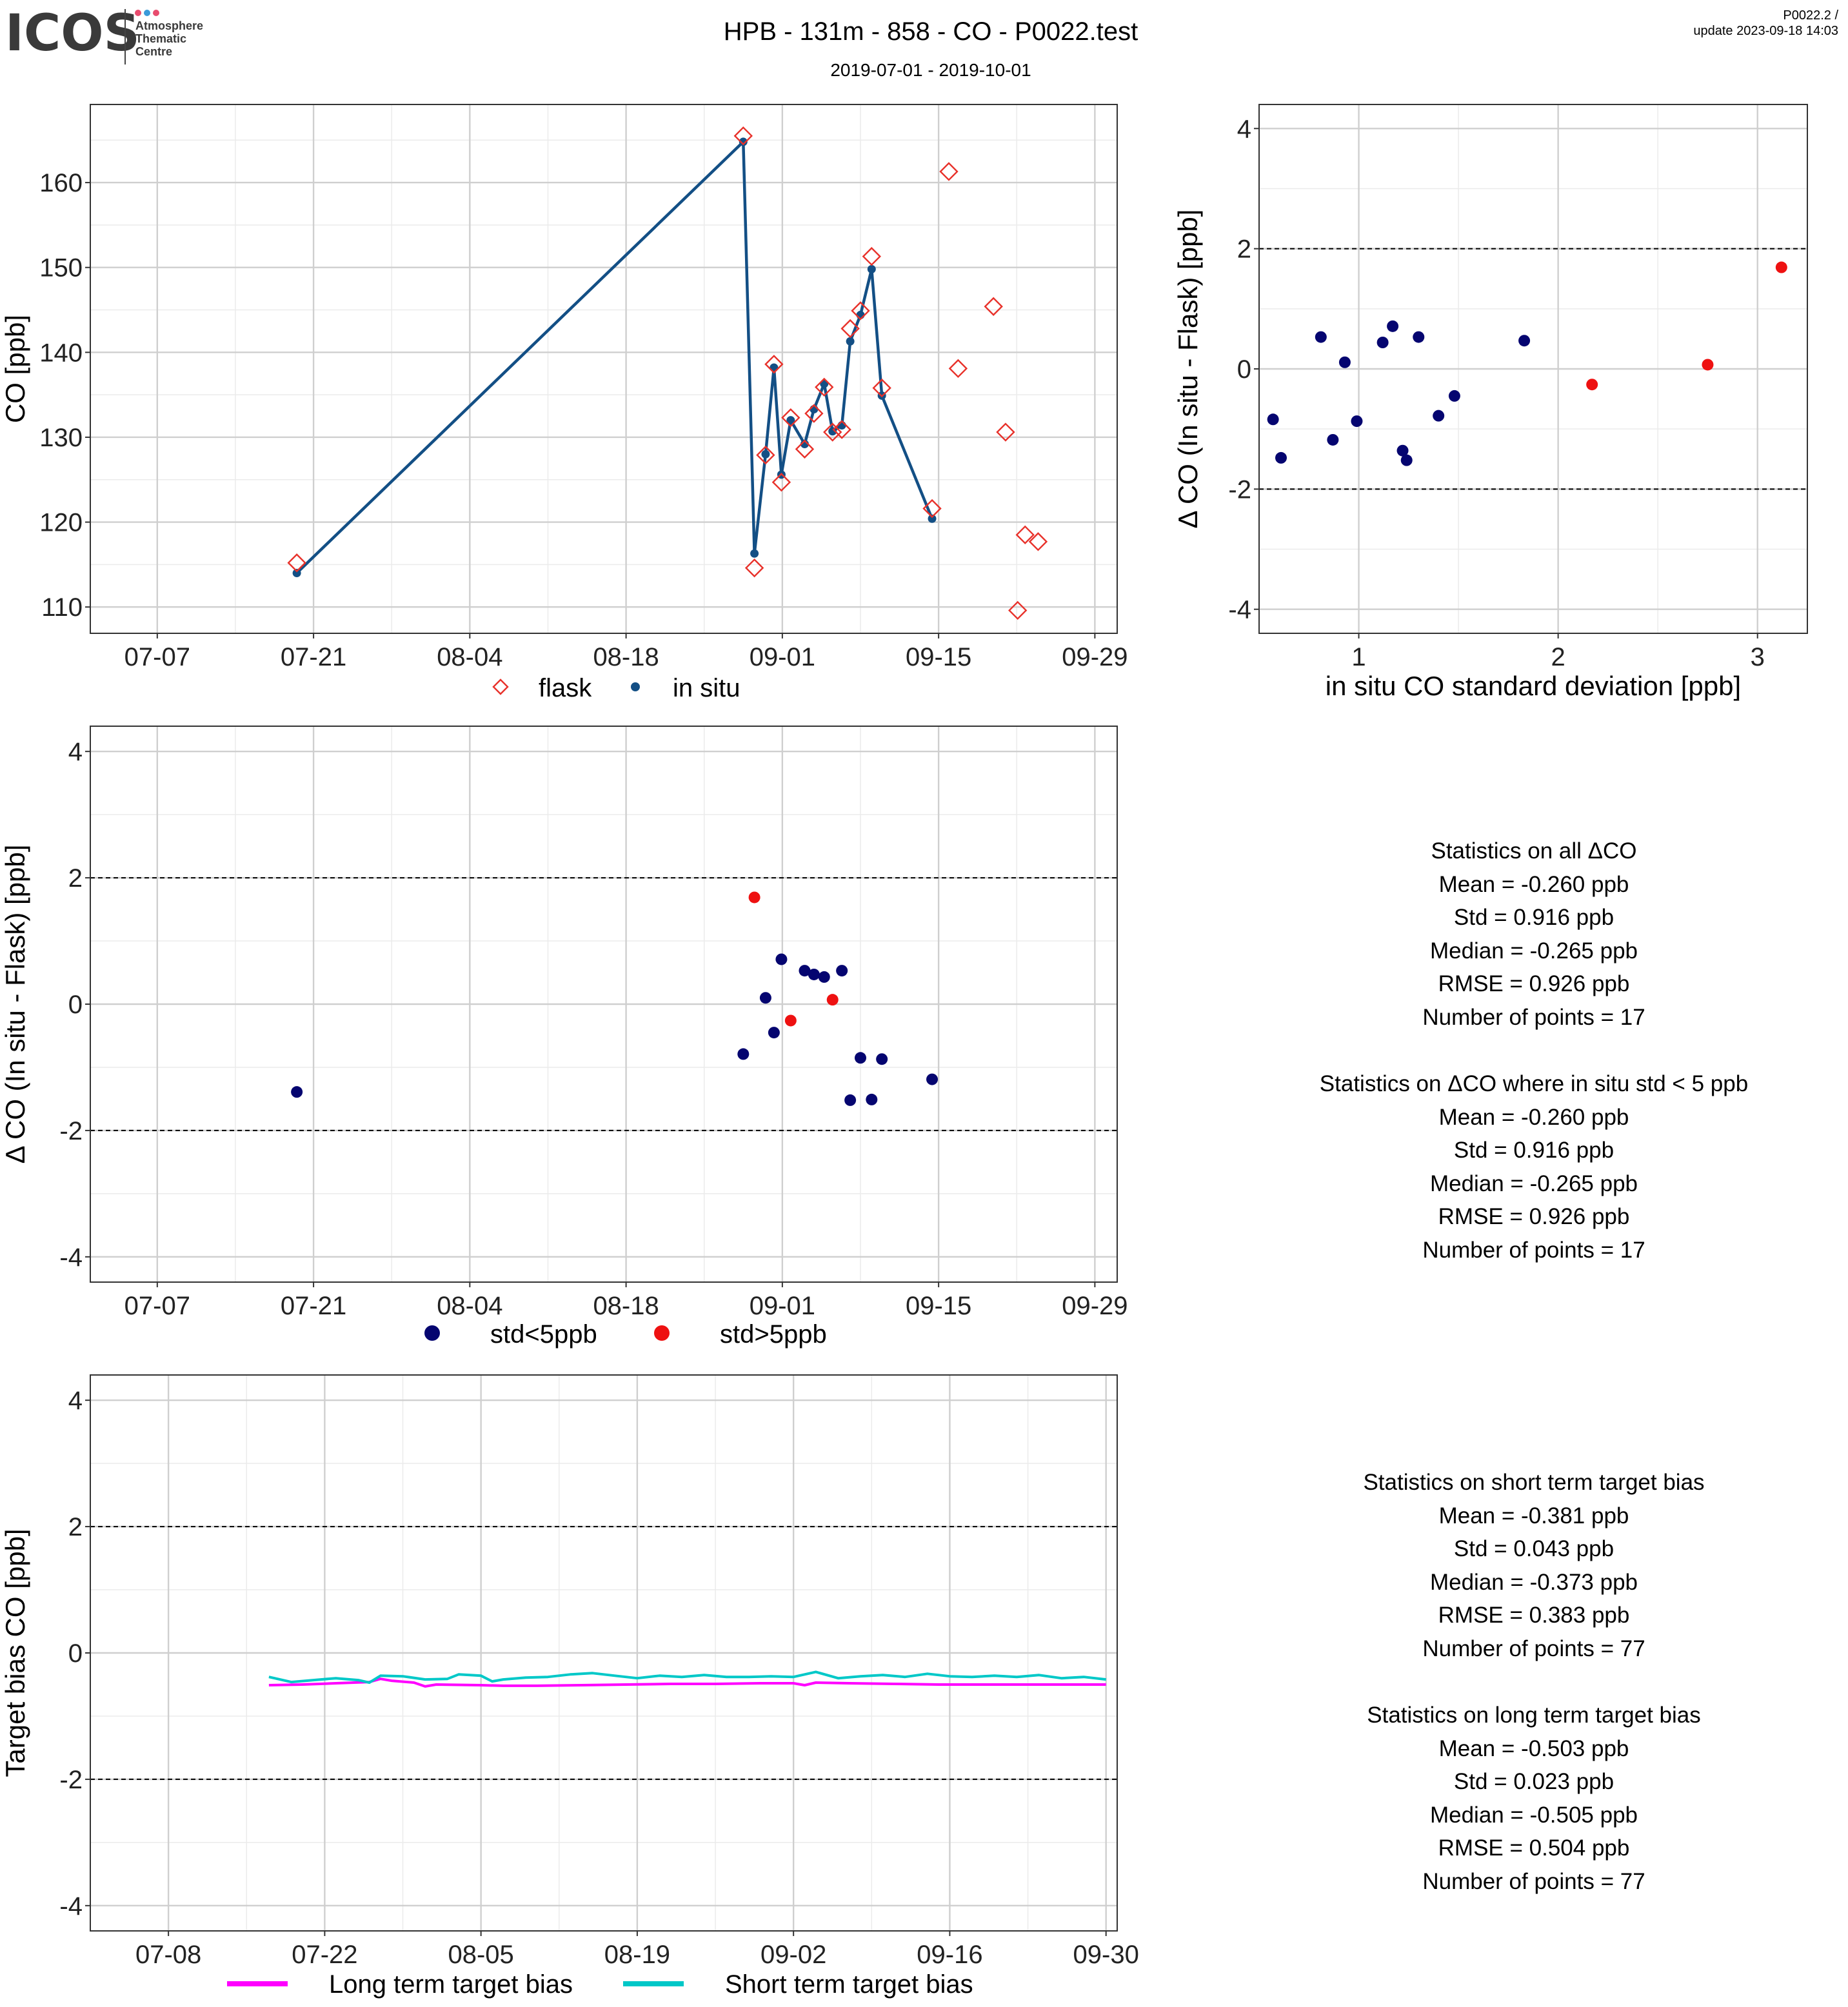 The height and width of the screenshot is (2007, 1848). I want to click on stats-title: Statistics on all ΔCO, so click(1533, 851).